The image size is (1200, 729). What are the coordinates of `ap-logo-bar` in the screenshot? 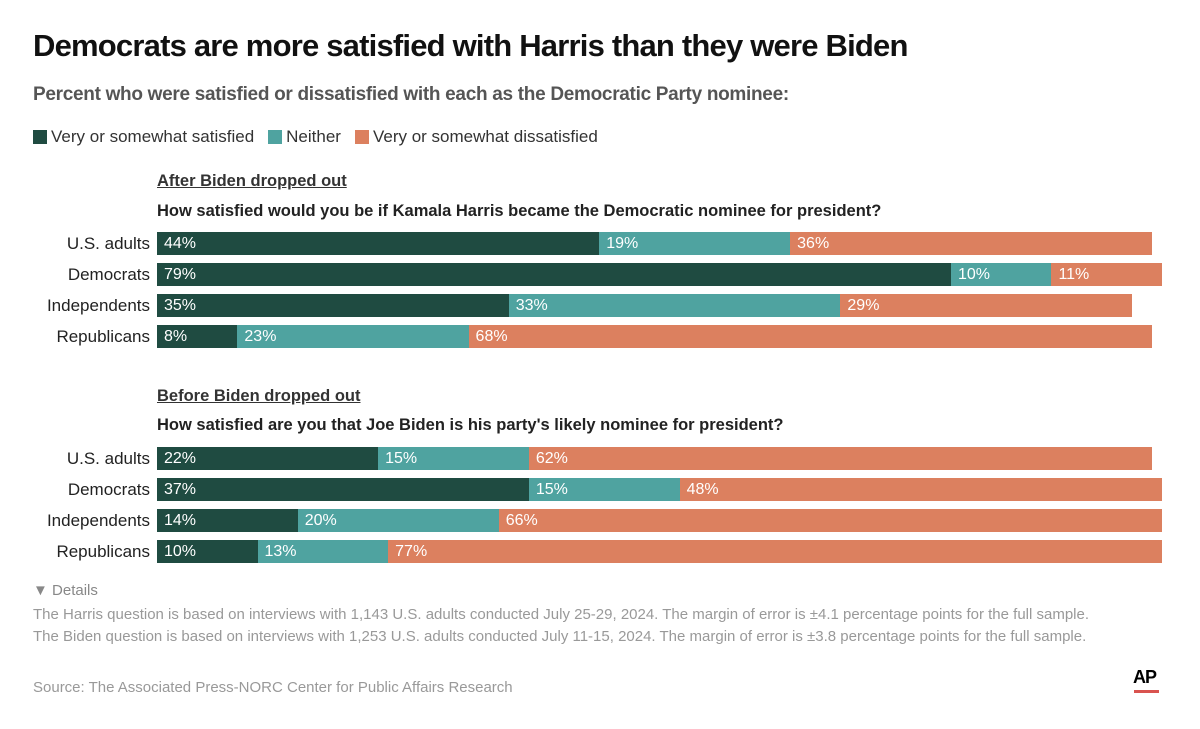 It's located at (1146, 691).